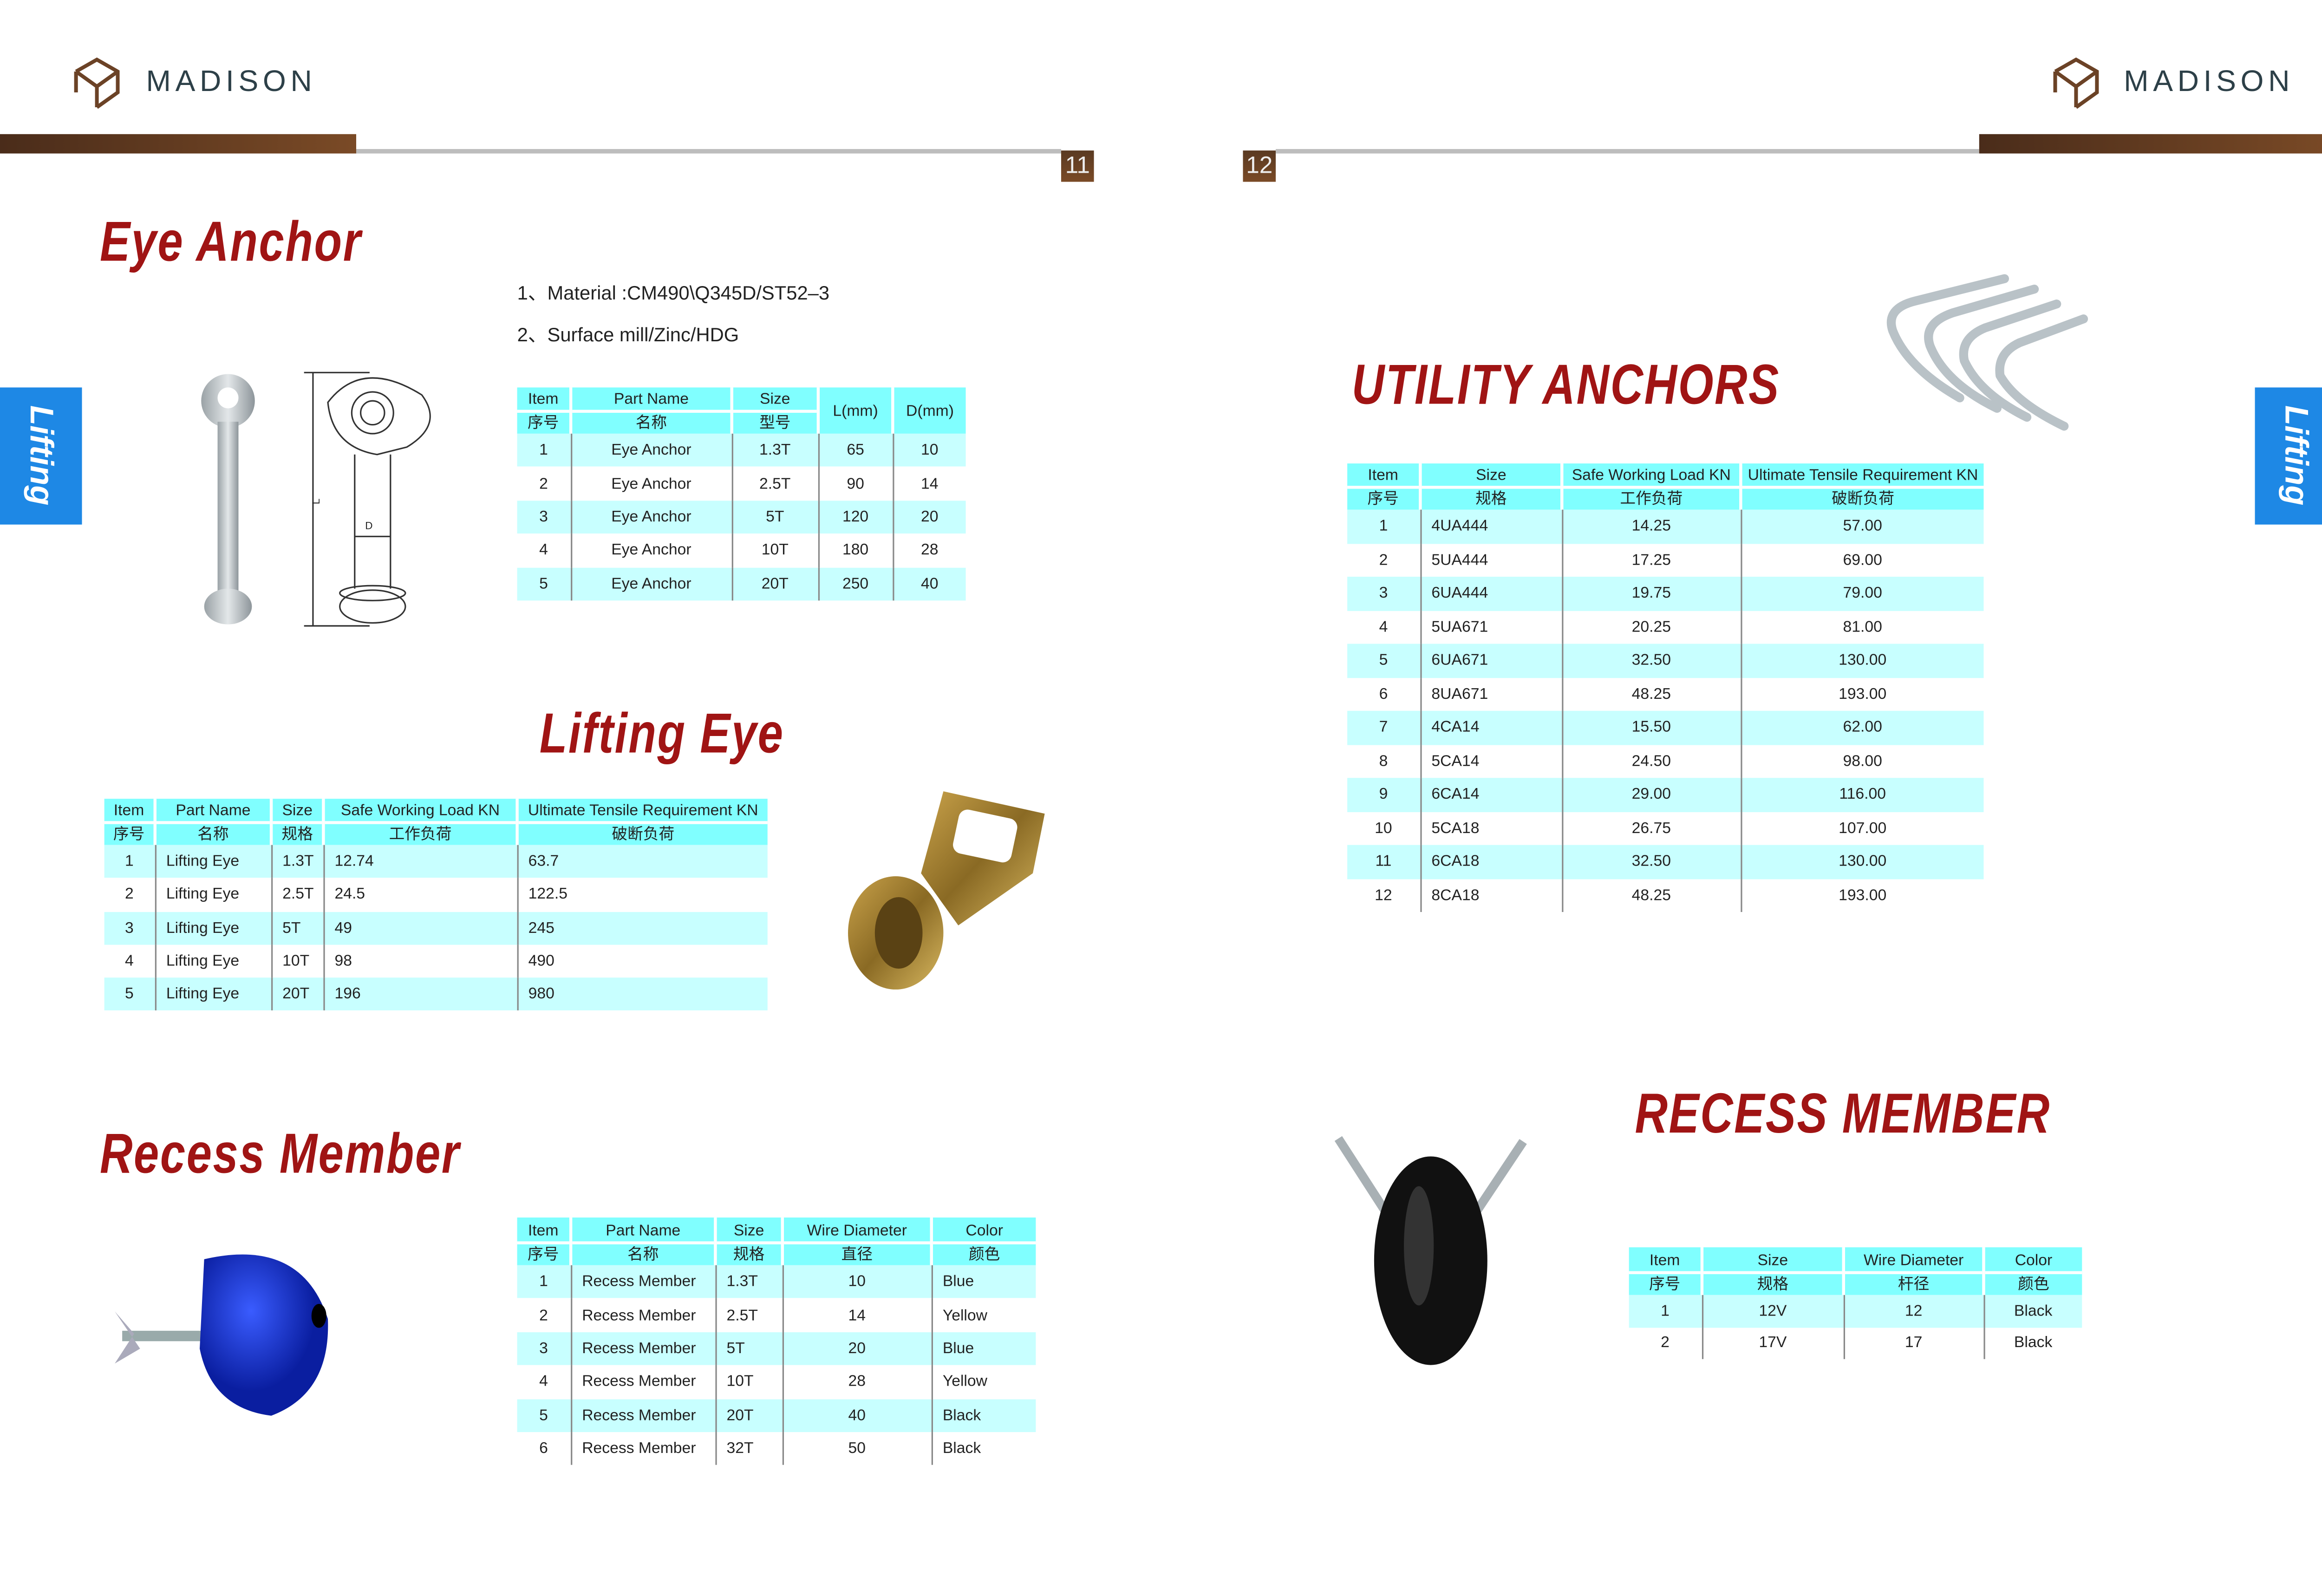 The width and height of the screenshot is (2322, 1596). Describe the element at coordinates (1651, 761) in the screenshot. I see `table-cell: 24.50` at that location.